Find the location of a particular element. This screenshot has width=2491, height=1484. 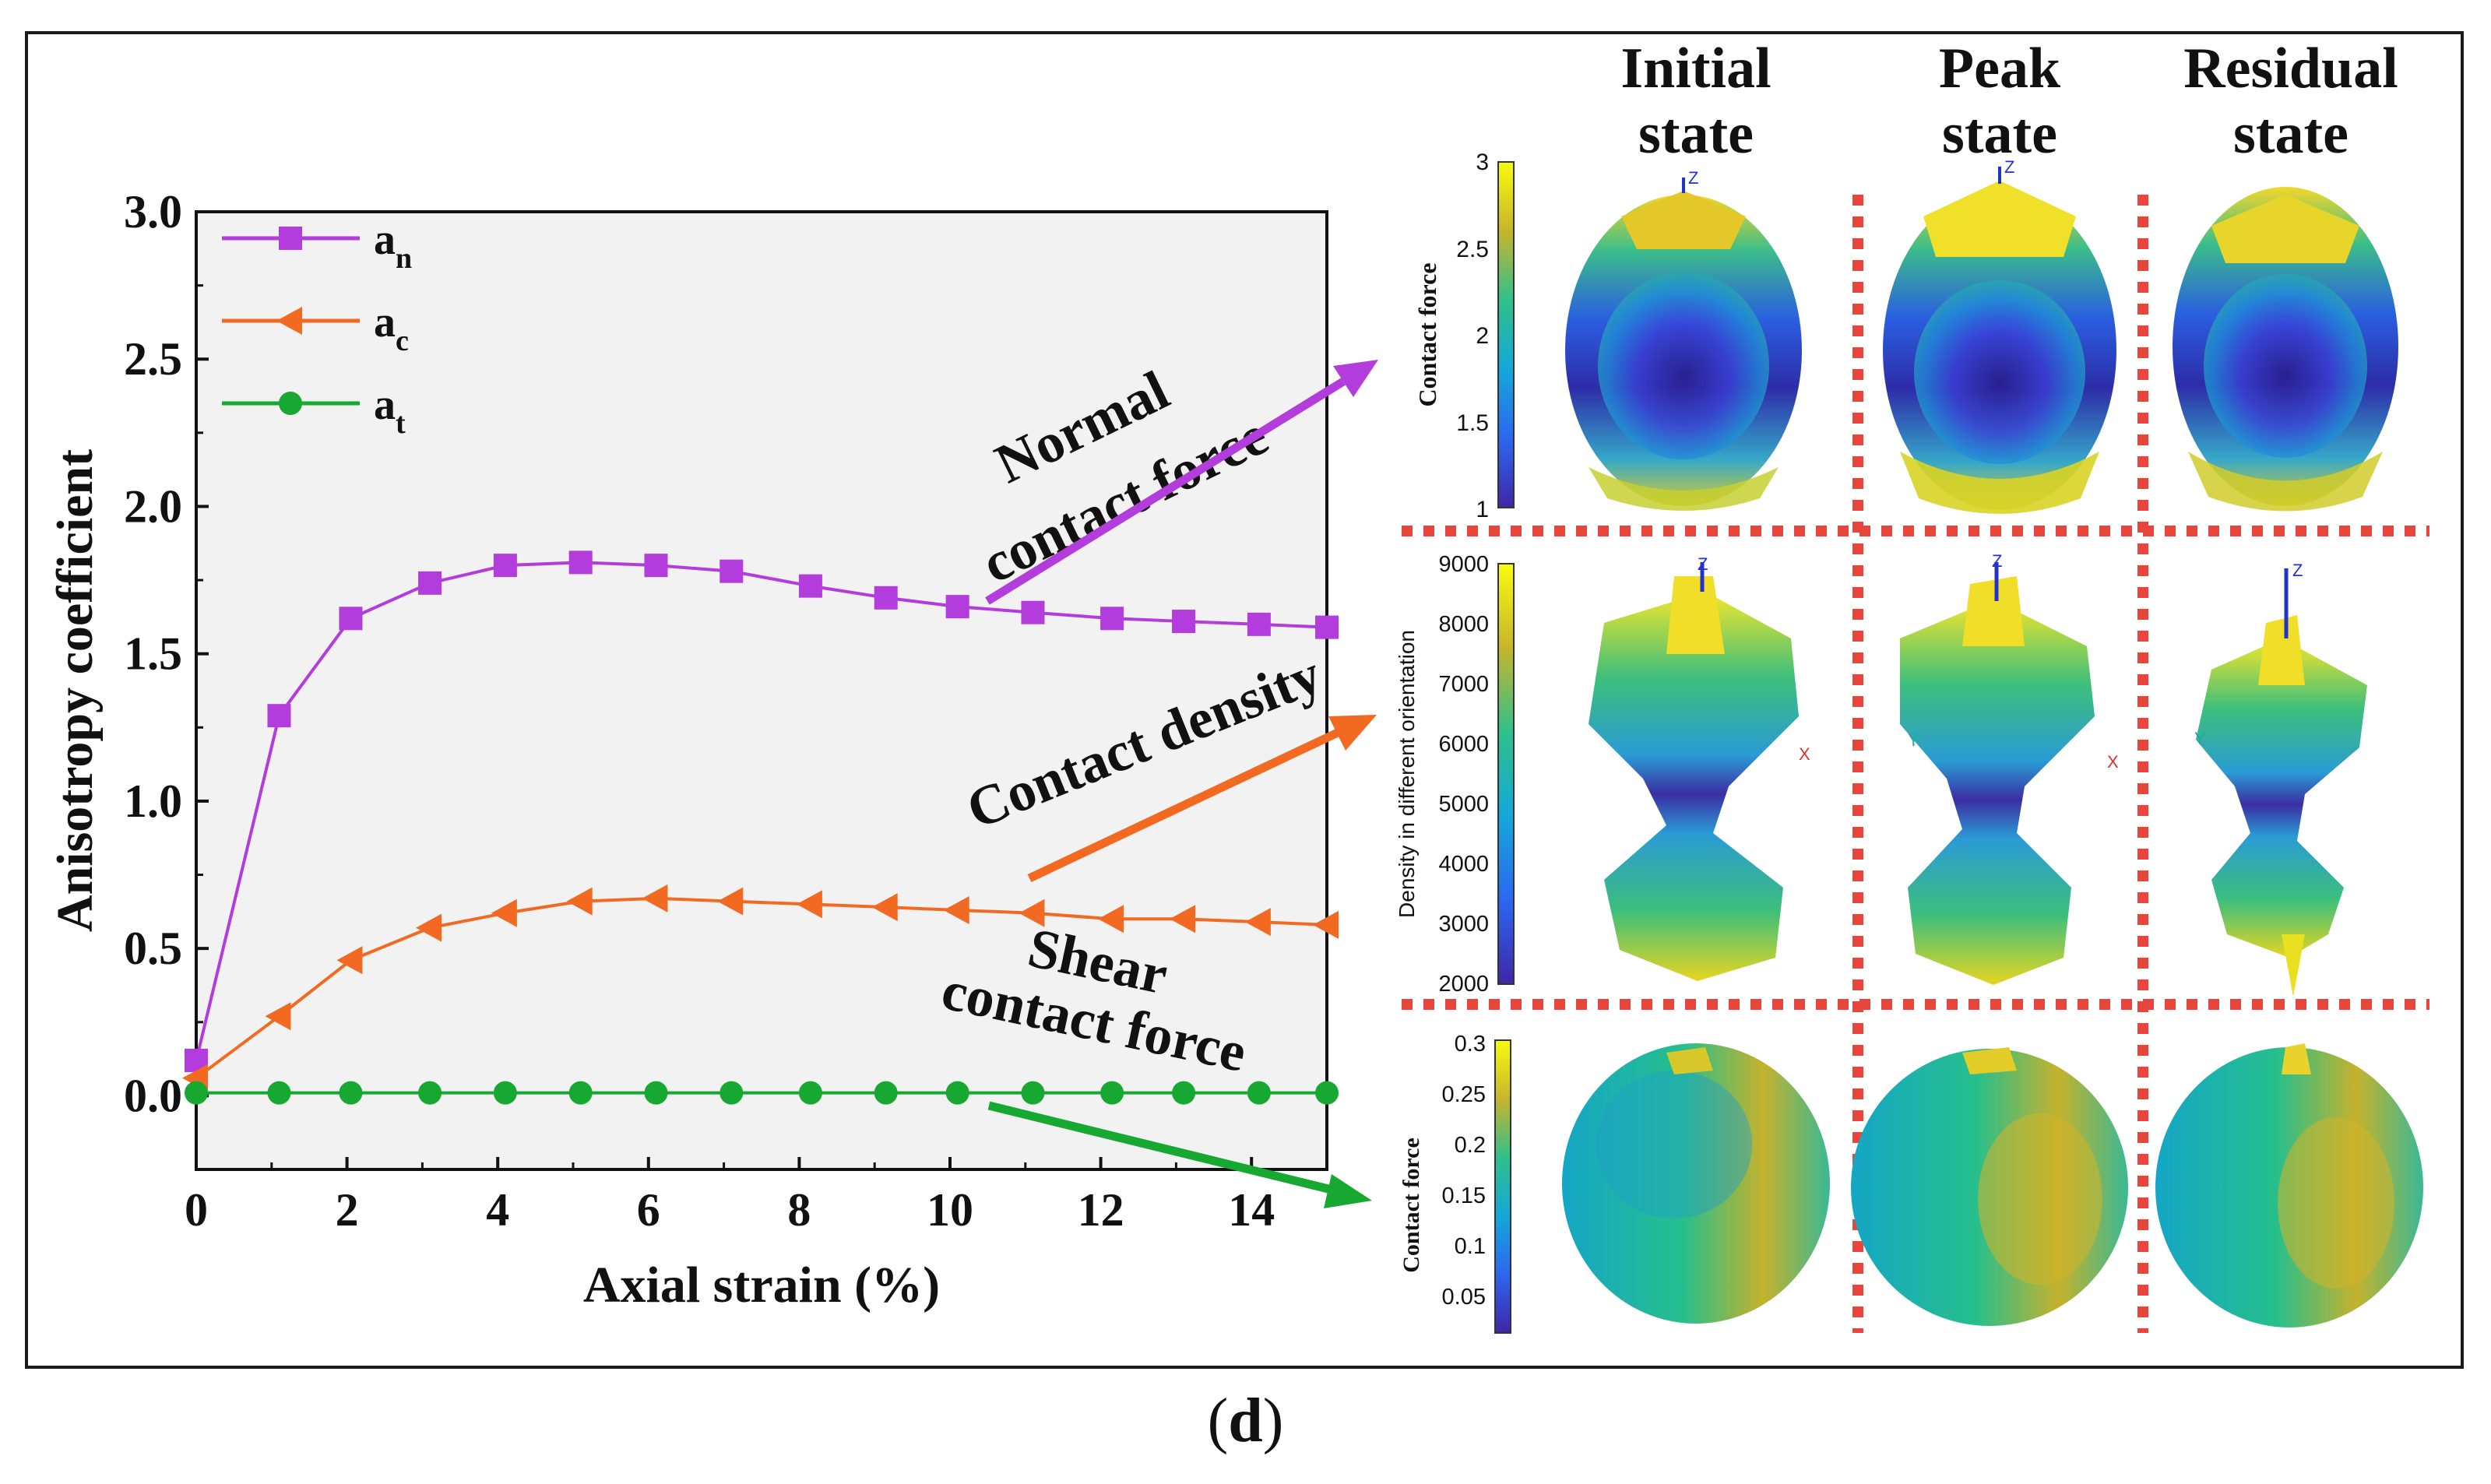

colorbar-row2-tick: 5000 is located at coordinates (1463, 805).